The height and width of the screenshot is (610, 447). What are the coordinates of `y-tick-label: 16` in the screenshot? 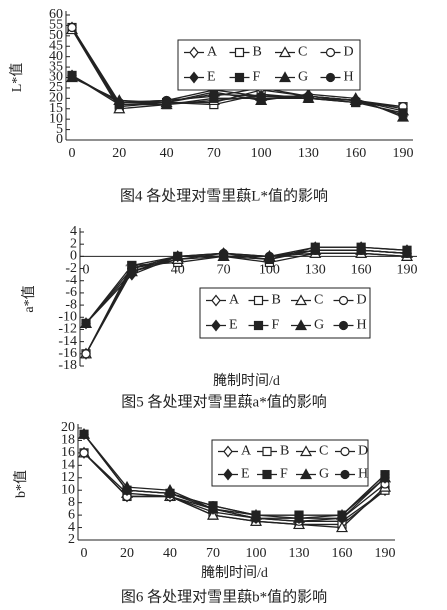 It's located at (68, 452).